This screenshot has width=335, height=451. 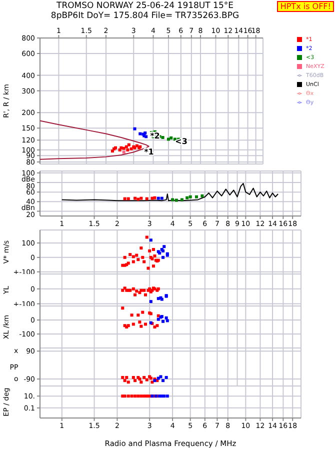 What do you see at coordinates (305, 6) in the screenshot?
I see `text: HPTx is OFF!` at bounding box center [305, 6].